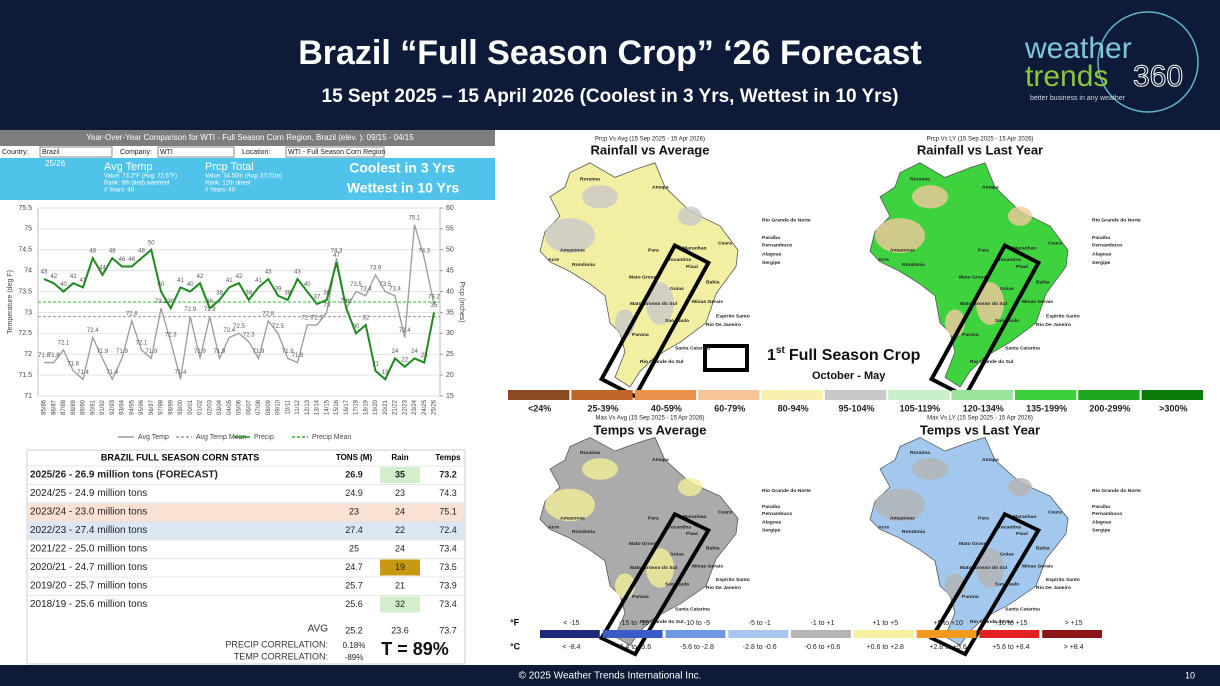 Image resolution: width=1220 pixels, height=686 pixels. Describe the element at coordinates (947, 647) in the screenshot. I see `legend-label: +2.8 to +5.6` at that location.